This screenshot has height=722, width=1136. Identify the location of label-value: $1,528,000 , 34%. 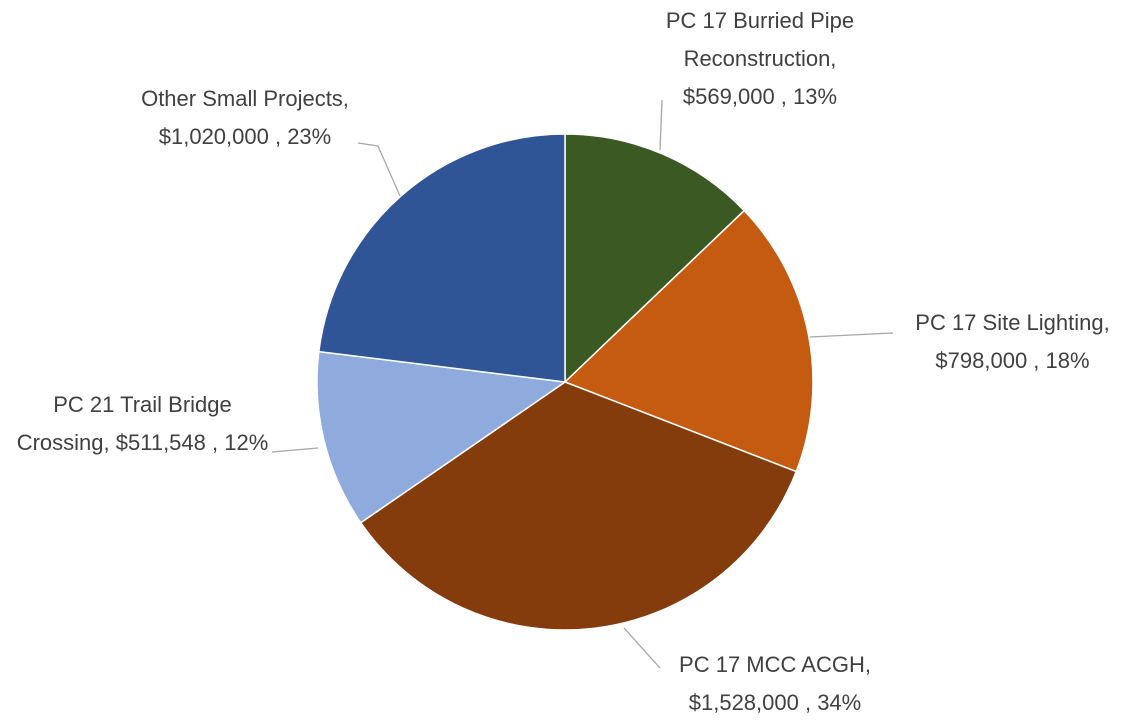
(775, 702).